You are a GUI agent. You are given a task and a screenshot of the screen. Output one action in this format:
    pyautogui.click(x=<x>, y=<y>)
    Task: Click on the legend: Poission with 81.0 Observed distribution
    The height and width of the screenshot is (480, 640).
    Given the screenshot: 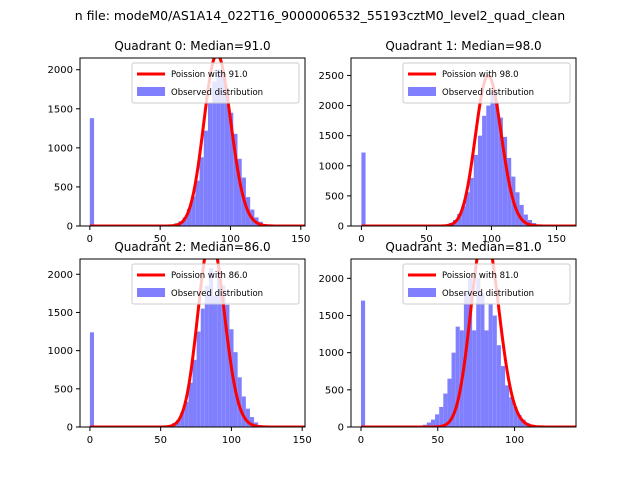 What is the action you would take?
    pyautogui.click(x=486, y=284)
    